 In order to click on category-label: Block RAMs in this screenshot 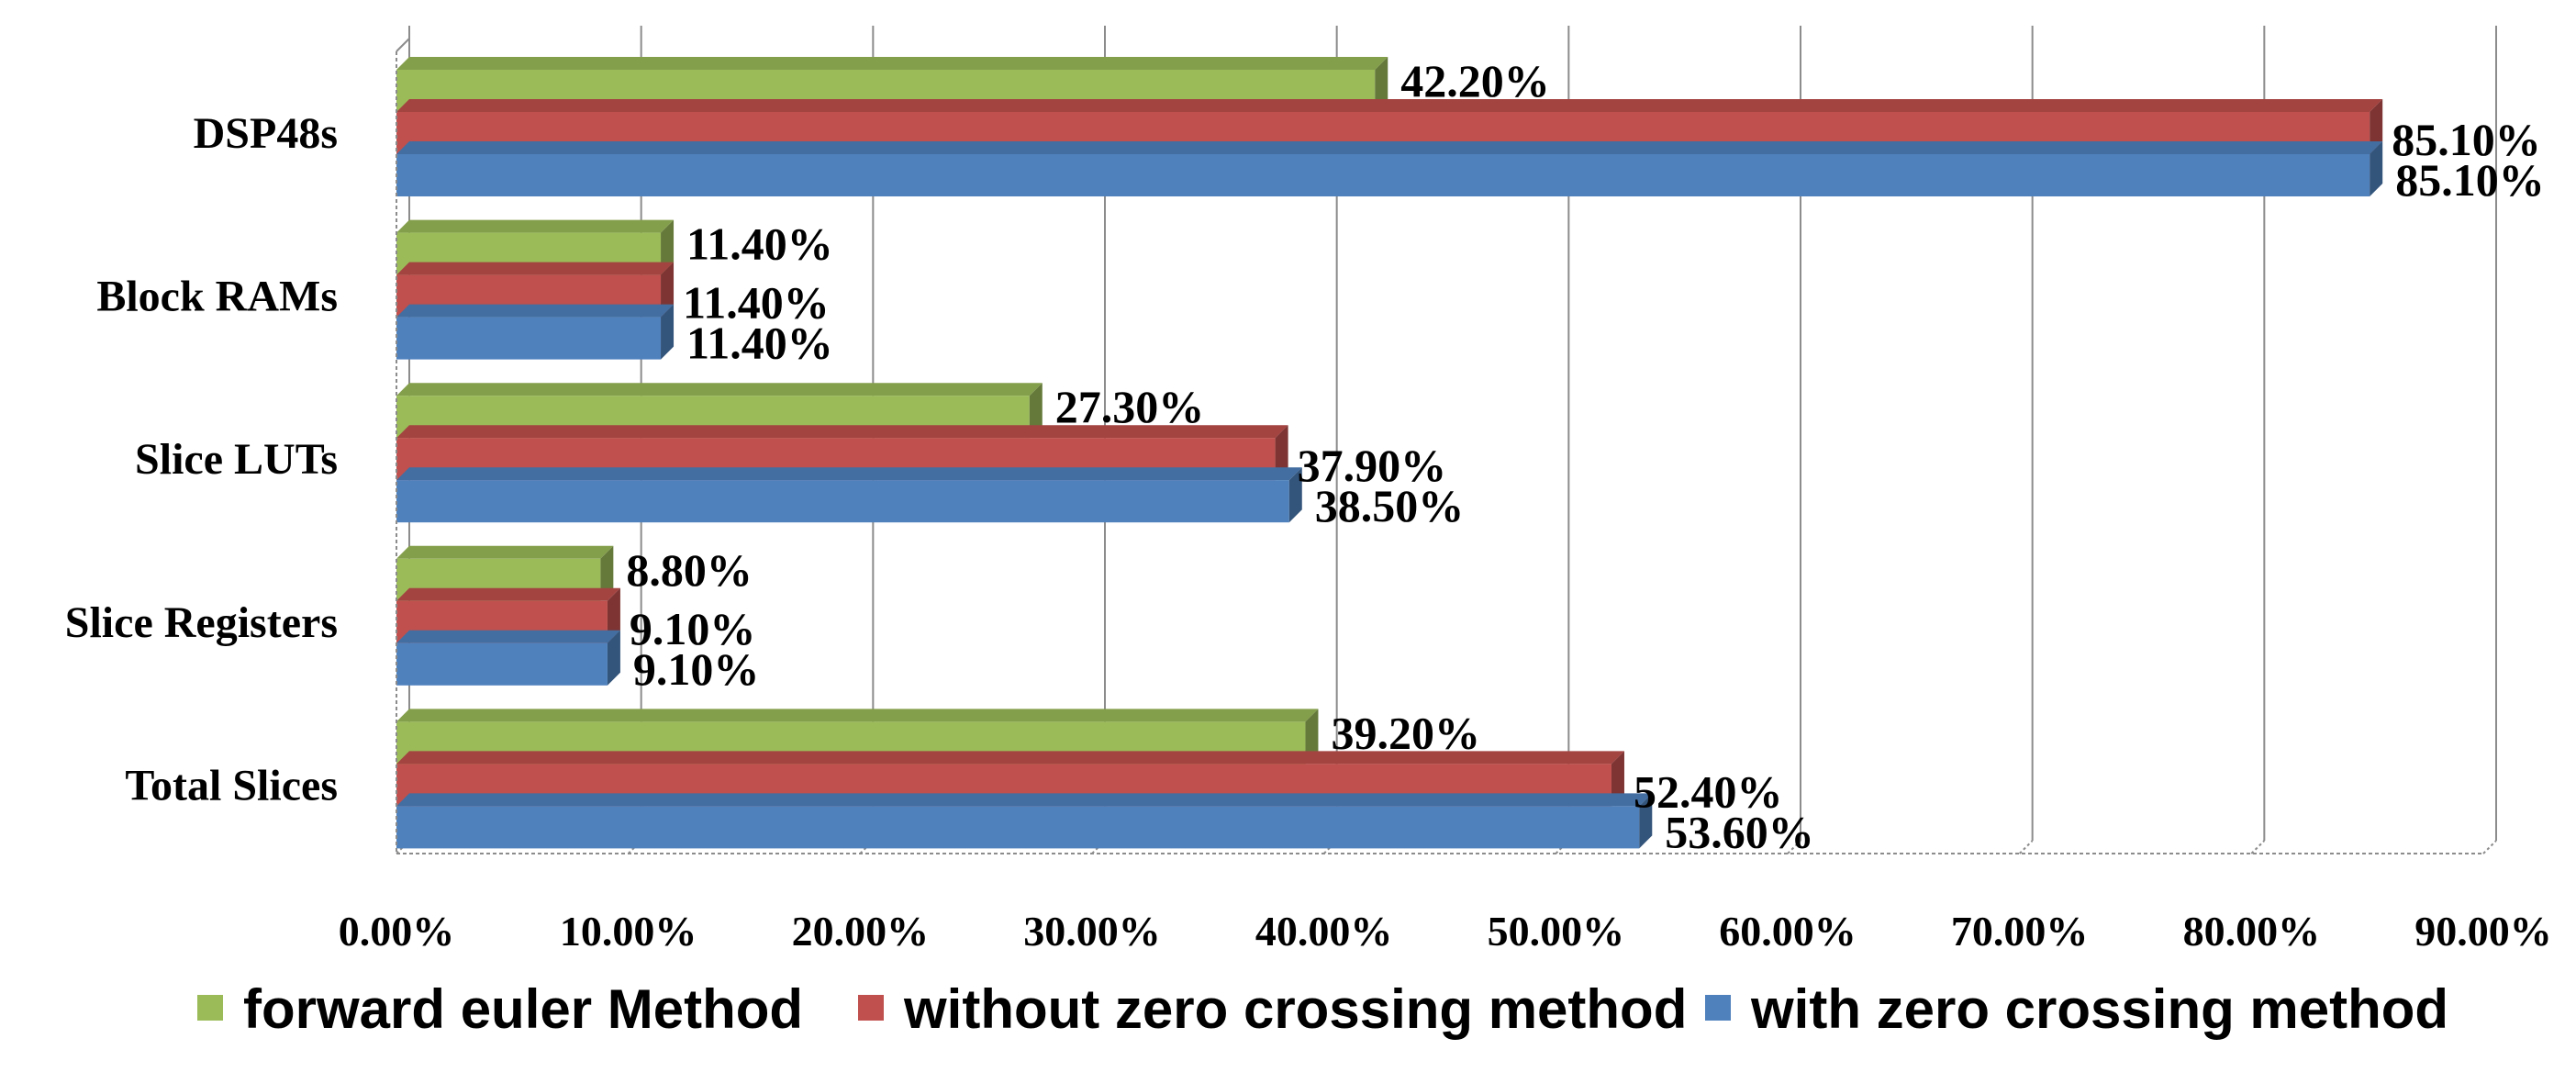, I will do `click(217, 297)`.